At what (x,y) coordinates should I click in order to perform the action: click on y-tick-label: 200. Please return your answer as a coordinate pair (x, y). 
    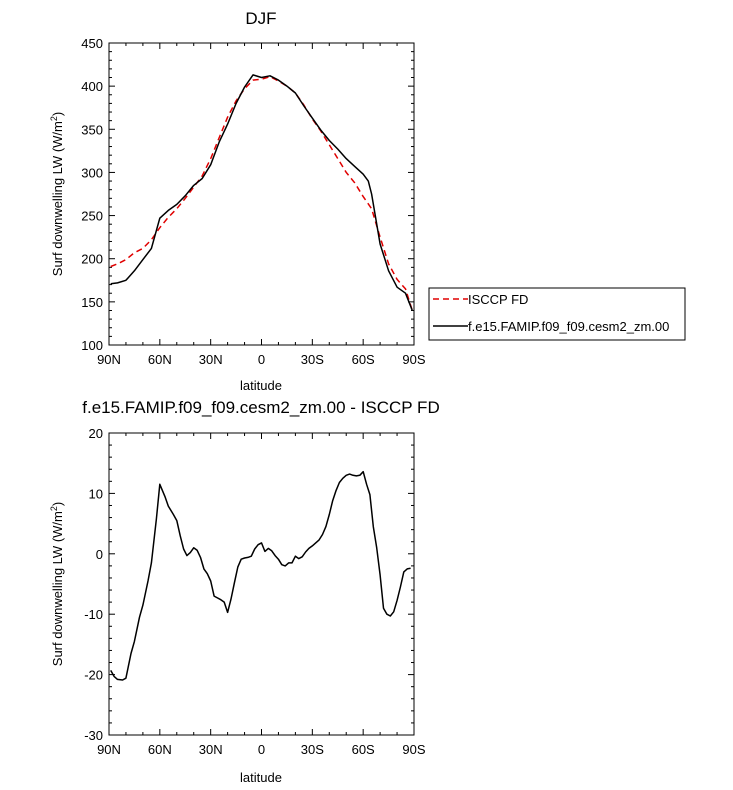
    Looking at the image, I should click on (92, 259).